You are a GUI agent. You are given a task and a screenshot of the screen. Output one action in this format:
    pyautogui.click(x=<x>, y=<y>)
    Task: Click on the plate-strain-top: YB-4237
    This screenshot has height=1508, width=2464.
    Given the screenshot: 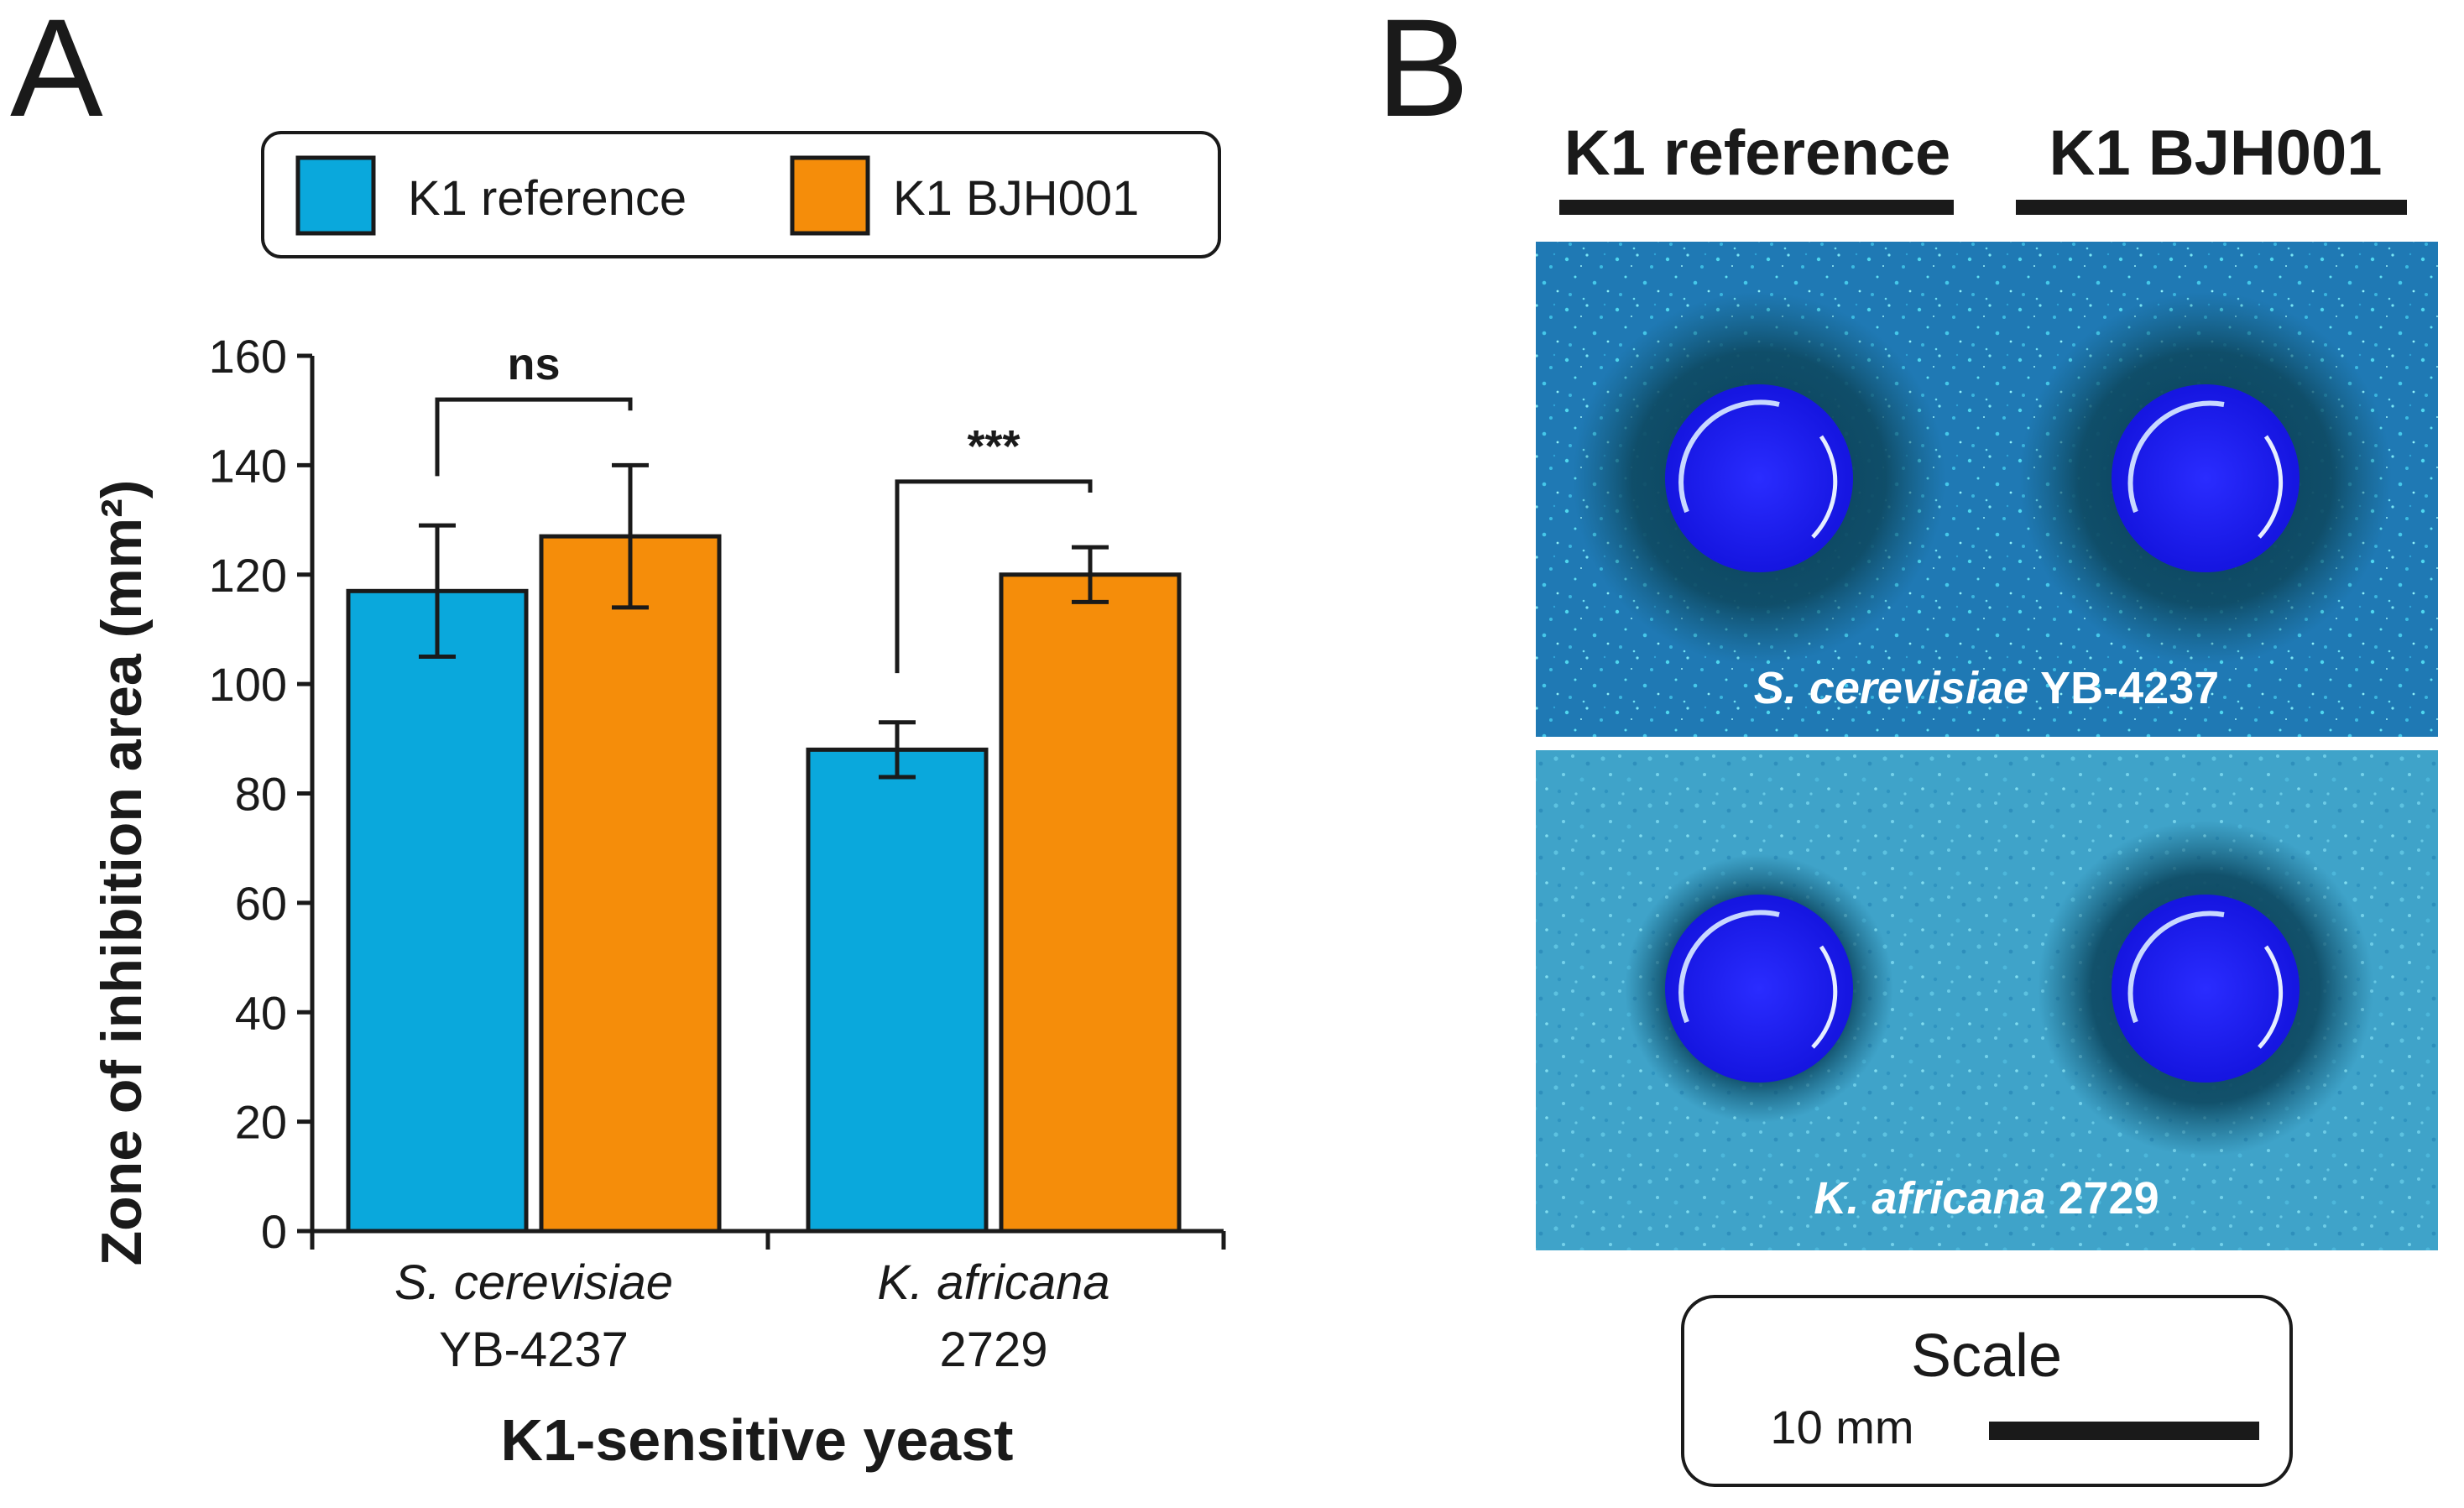 What is the action you would take?
    pyautogui.click(x=2129, y=688)
    